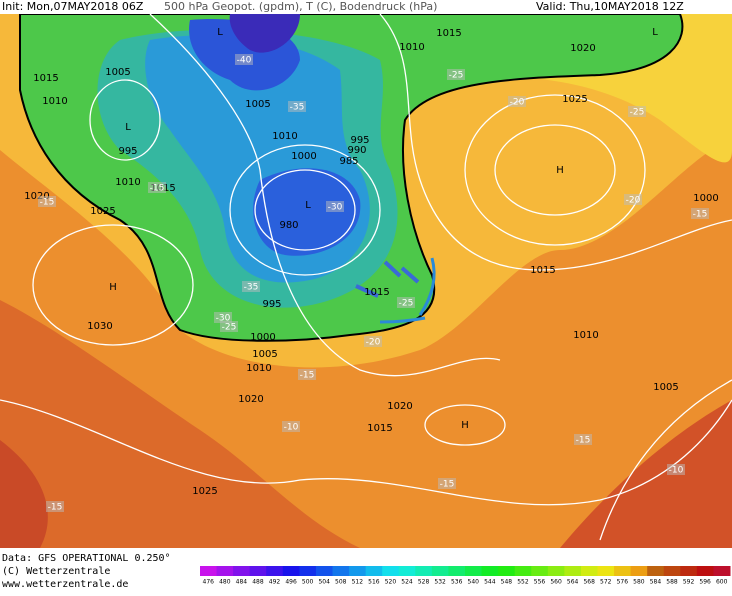 The height and width of the screenshot is (596, 732). Describe the element at coordinates (606, 582) in the screenshot. I see `colorbar-label: 572` at that location.